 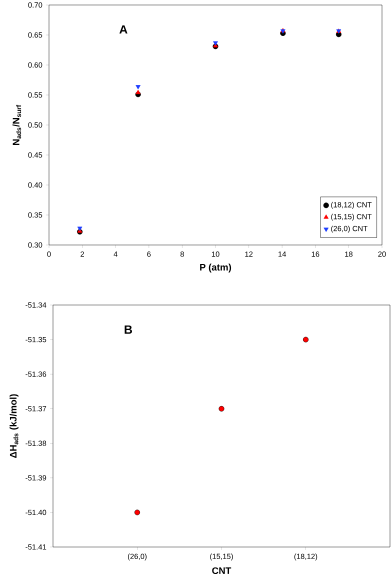 I want to click on annotation: A, so click(x=123, y=29).